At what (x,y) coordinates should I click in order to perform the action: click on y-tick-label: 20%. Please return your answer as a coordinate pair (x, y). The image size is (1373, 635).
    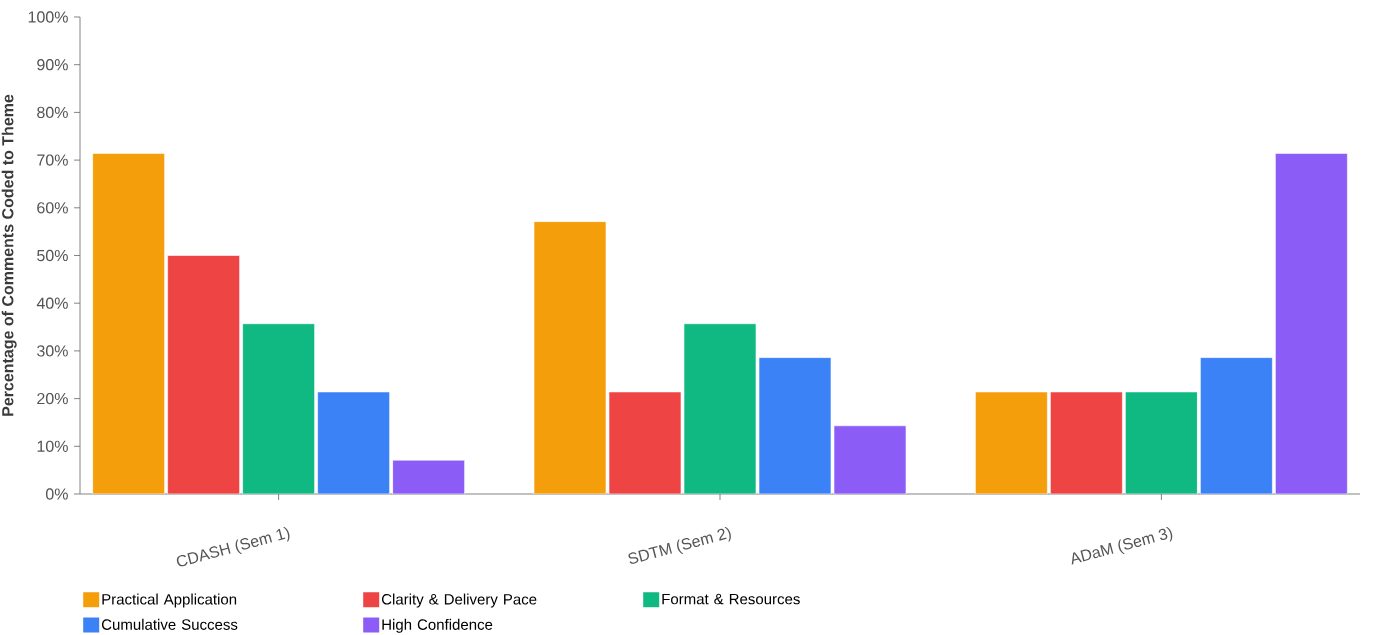
    Looking at the image, I should click on (52, 398).